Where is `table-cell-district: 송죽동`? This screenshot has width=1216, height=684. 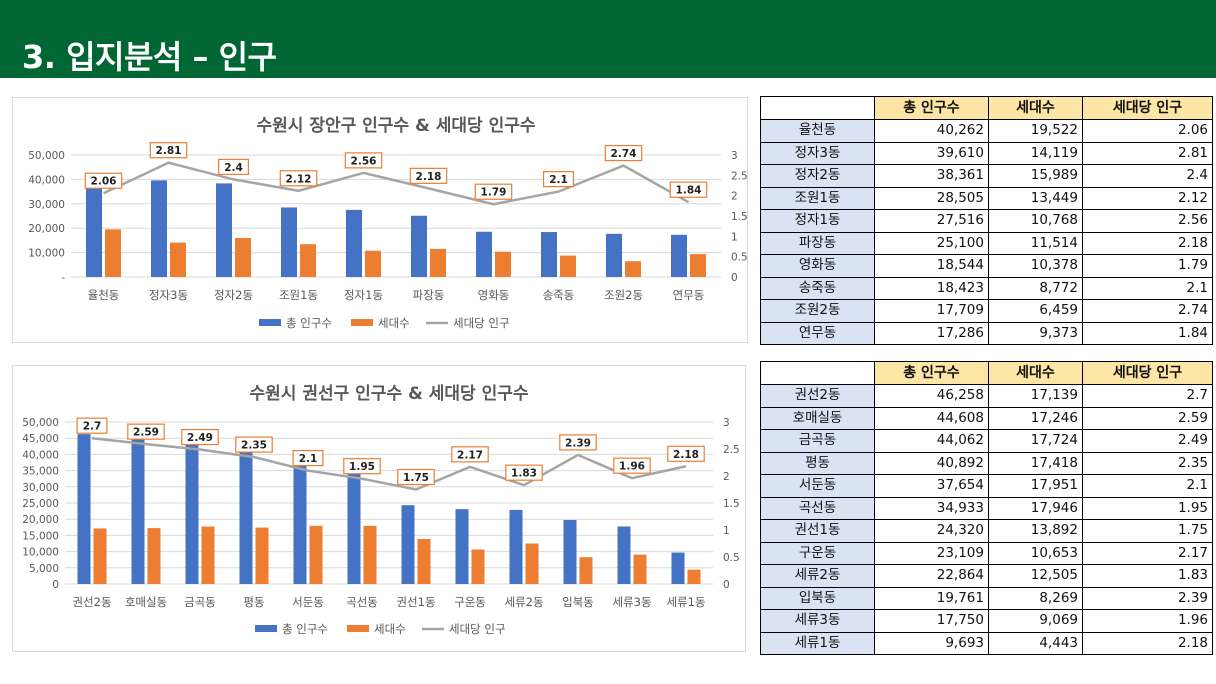 table-cell-district: 송죽동 is located at coordinates (817, 288).